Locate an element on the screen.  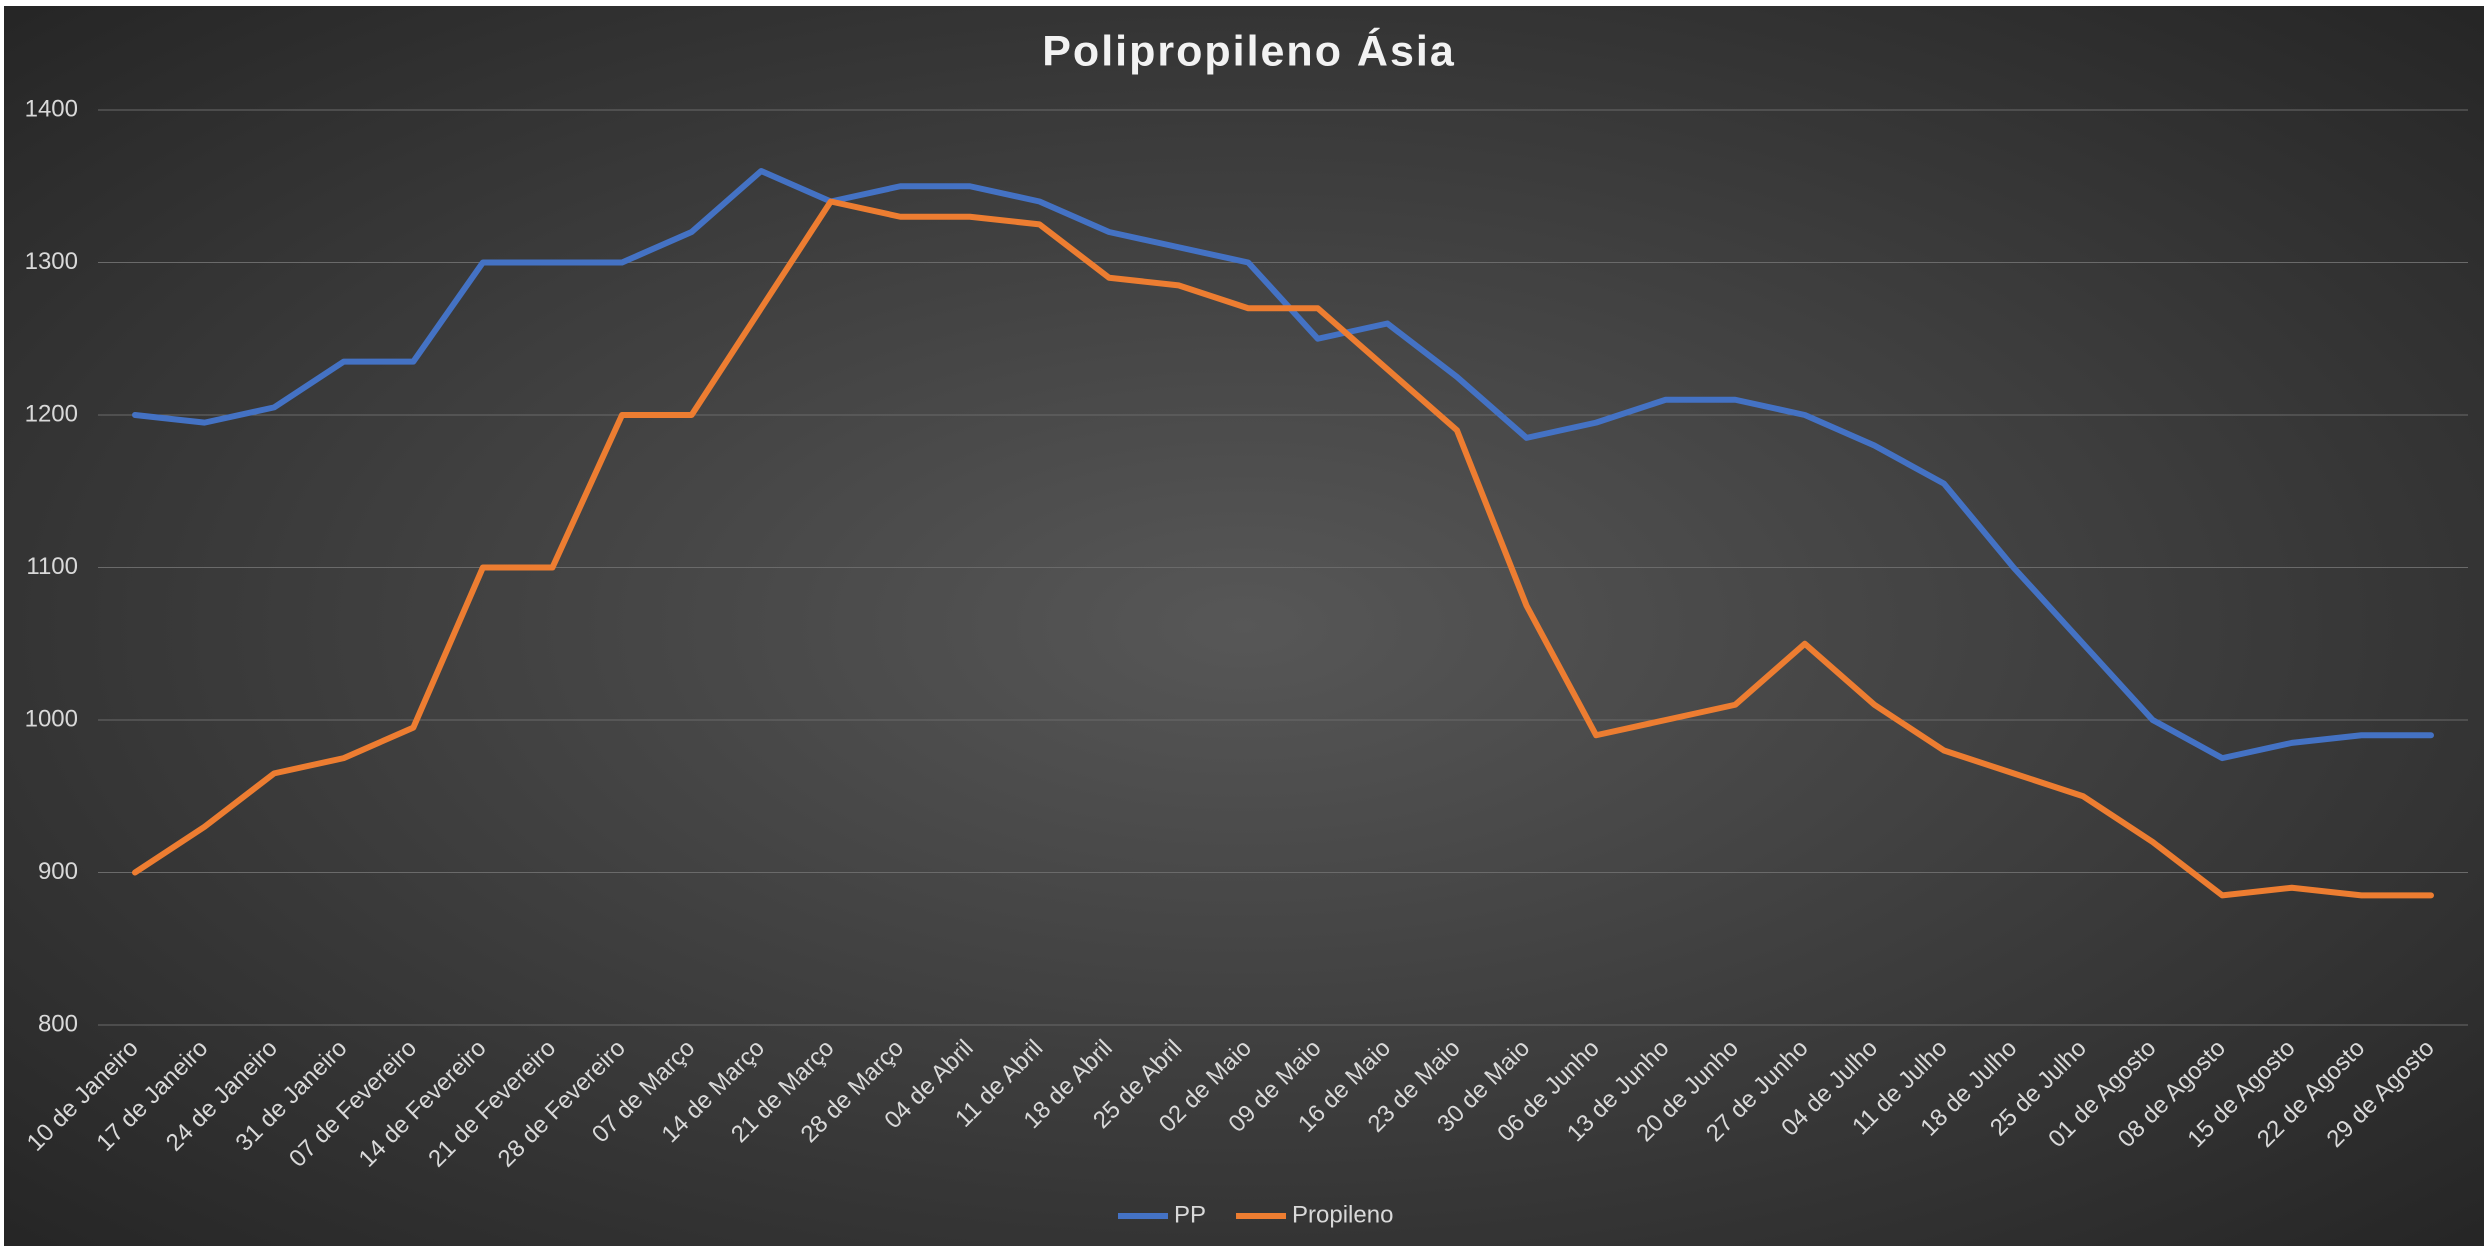
legend-label: Propileno is located at coordinates (1342, 1214).